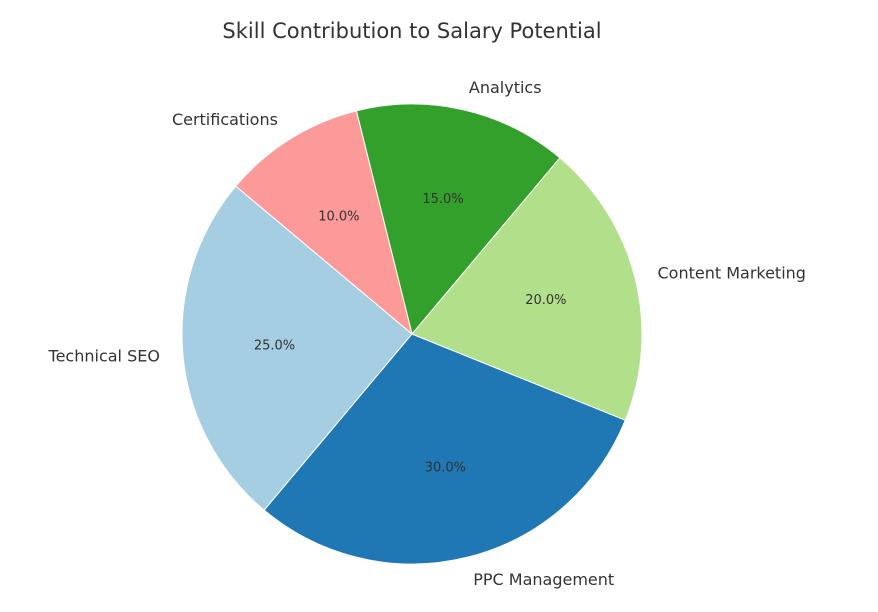 The width and height of the screenshot is (878, 612). Describe the element at coordinates (104, 356) in the screenshot. I see `slice-category-label: Technical SEO` at that location.